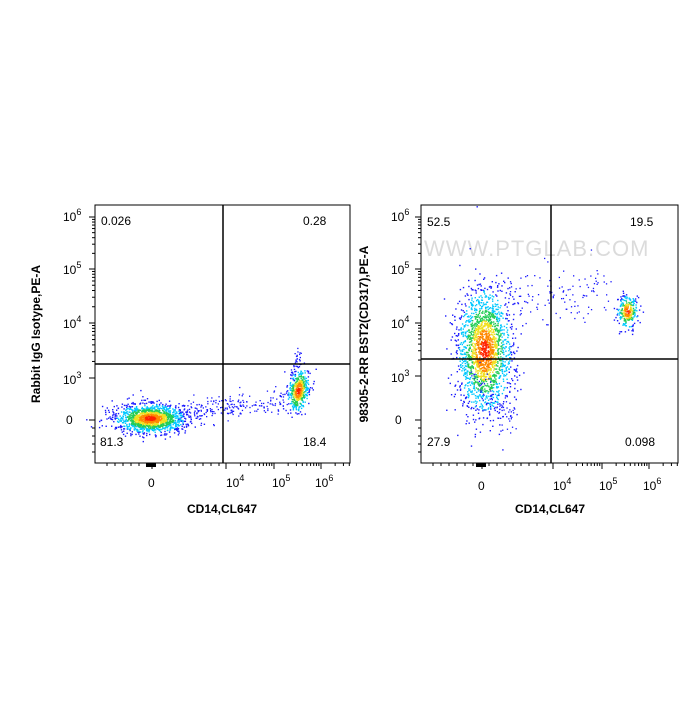 Image resolution: width=700 pixels, height=705 pixels. Describe the element at coordinates (72, 322) in the screenshot. I see `y-tick-label: 104` at that location.